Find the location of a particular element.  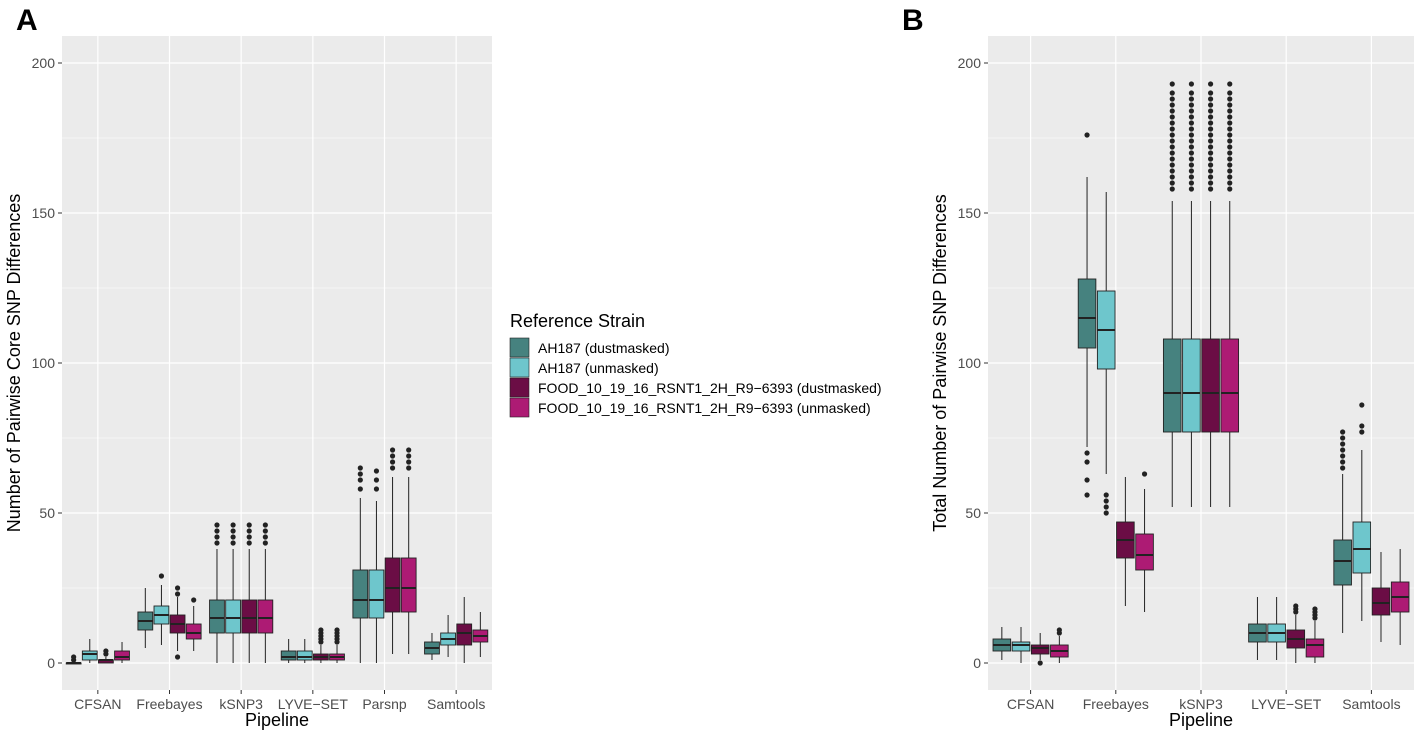

legend-title: Reference Strain is located at coordinates (577, 321).